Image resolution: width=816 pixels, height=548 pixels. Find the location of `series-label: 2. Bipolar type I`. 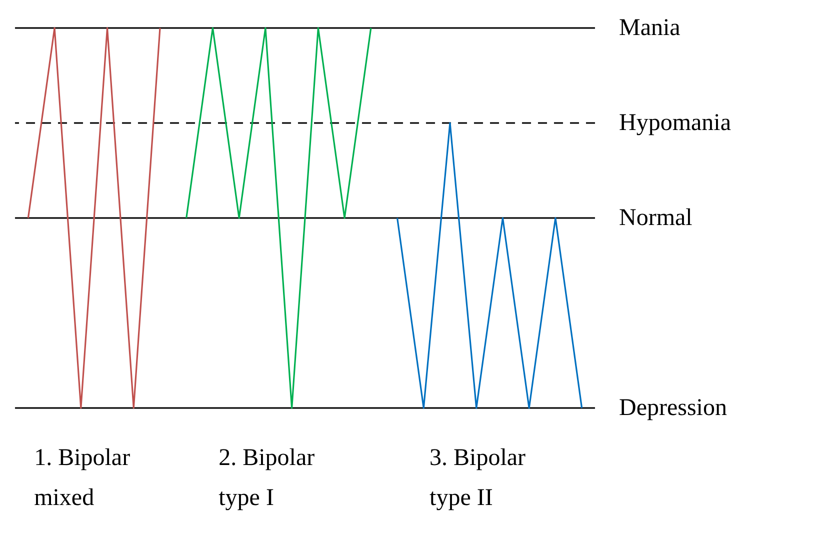

series-label: 2. Bipolar type I is located at coordinates (266, 478).